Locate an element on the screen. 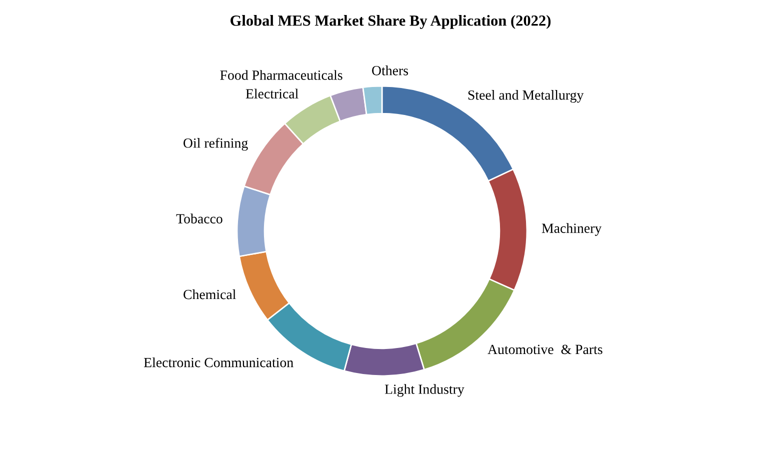 The image size is (781, 449). slice-label: Light Industry is located at coordinates (424, 390).